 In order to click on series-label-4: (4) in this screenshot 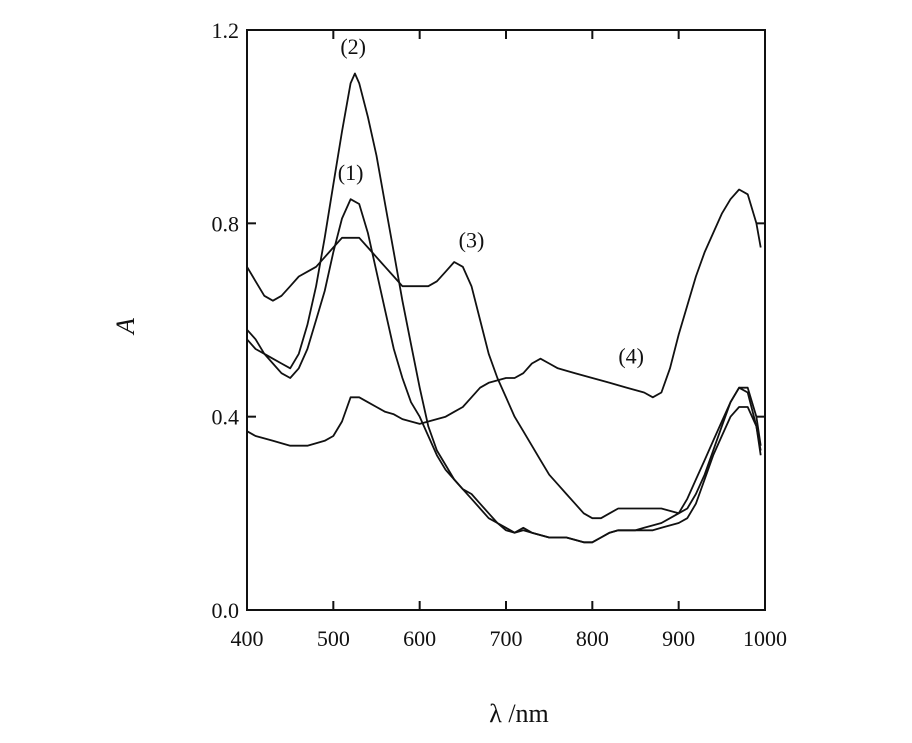, I will do `click(631, 356)`.